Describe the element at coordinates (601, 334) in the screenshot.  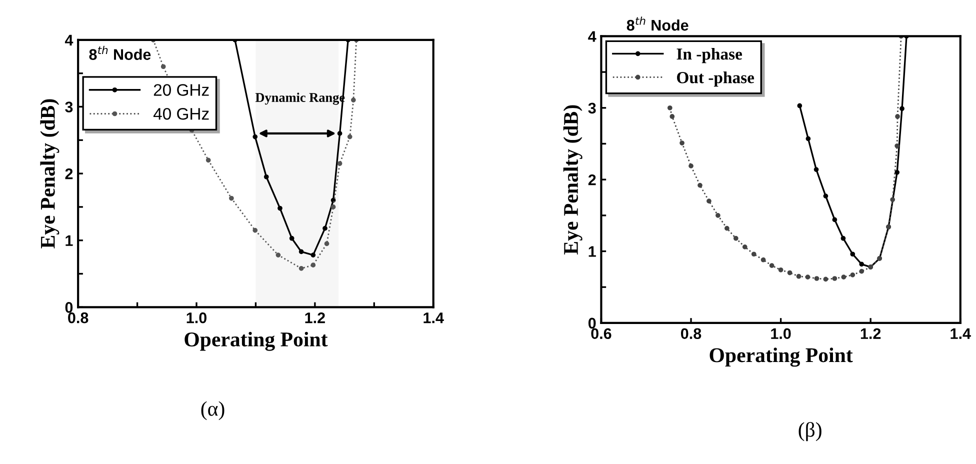
I see `x-tick-label: 0.6` at that location.